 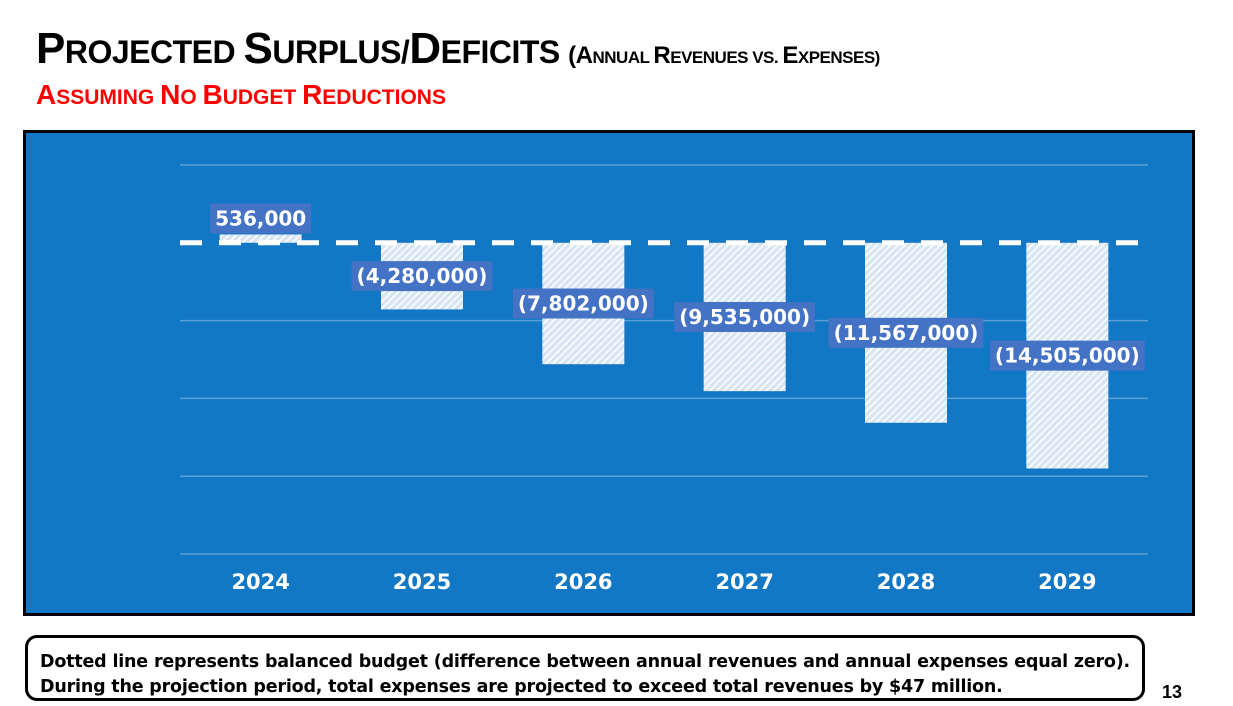 I want to click on x-tick-label: 2026, so click(x=583, y=582).